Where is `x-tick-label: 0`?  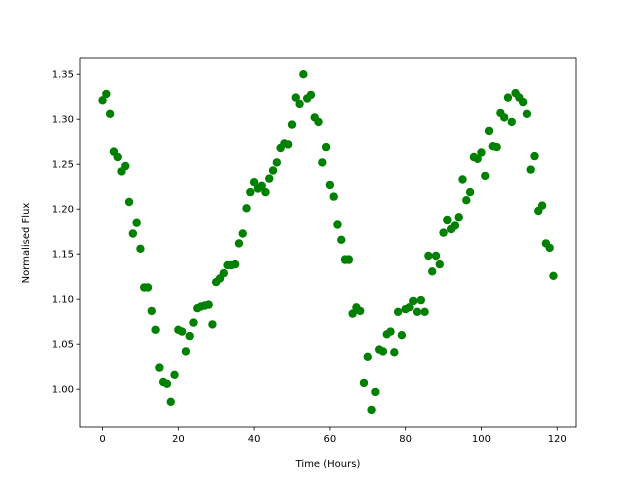 x-tick-label: 0 is located at coordinates (102, 439).